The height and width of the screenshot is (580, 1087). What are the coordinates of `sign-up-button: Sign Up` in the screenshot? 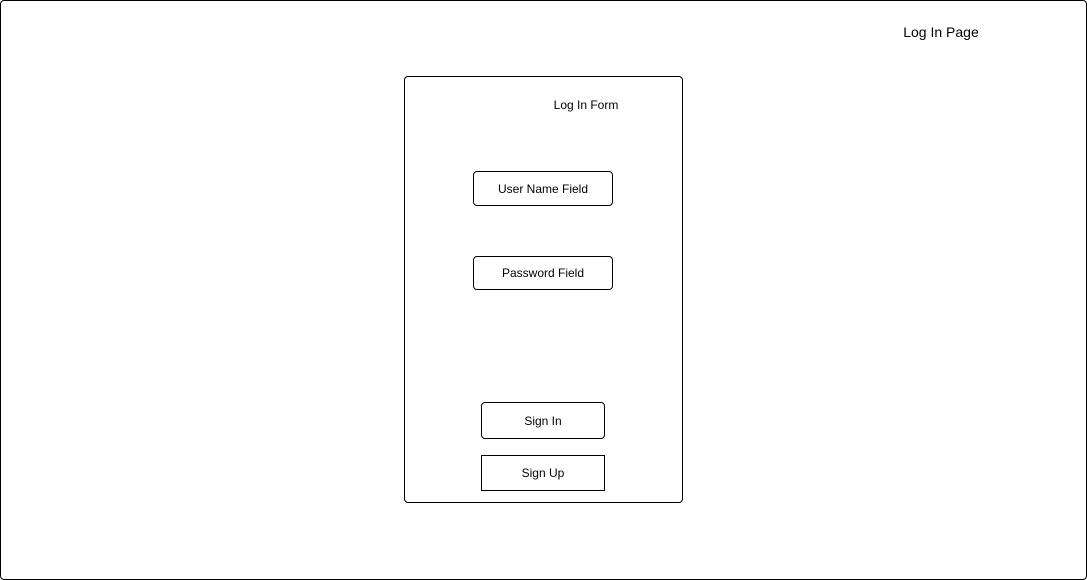 It's located at (543, 473).